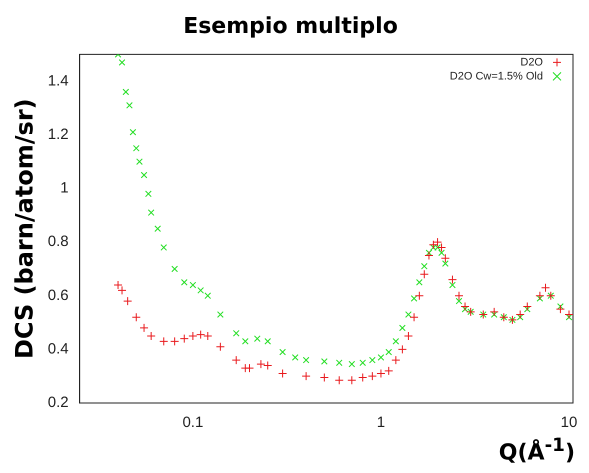 This screenshot has height=473, width=589. What do you see at coordinates (381, 423) in the screenshot?
I see `x-tick-label: 1` at bounding box center [381, 423].